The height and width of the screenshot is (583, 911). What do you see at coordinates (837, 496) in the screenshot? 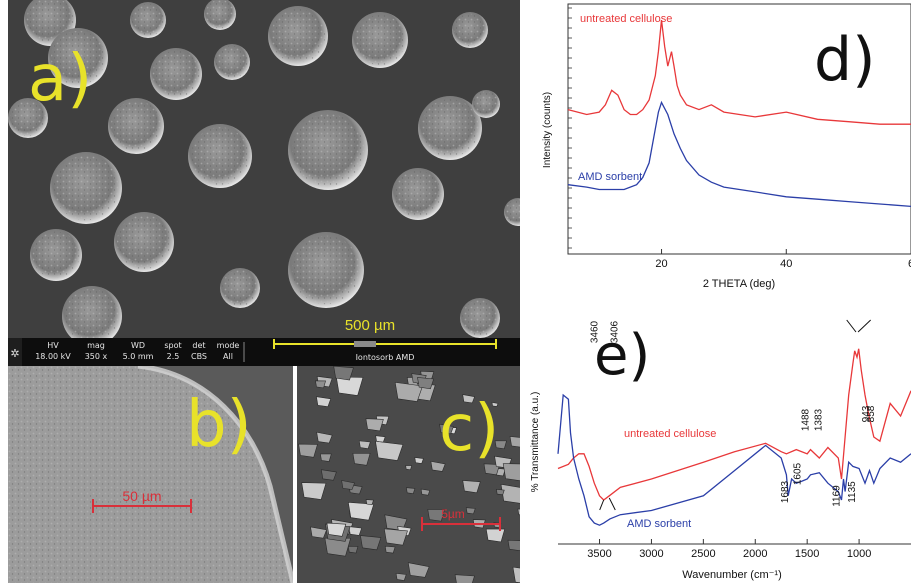
I see `ftir-peak-label: 1169` at bounding box center [837, 496].